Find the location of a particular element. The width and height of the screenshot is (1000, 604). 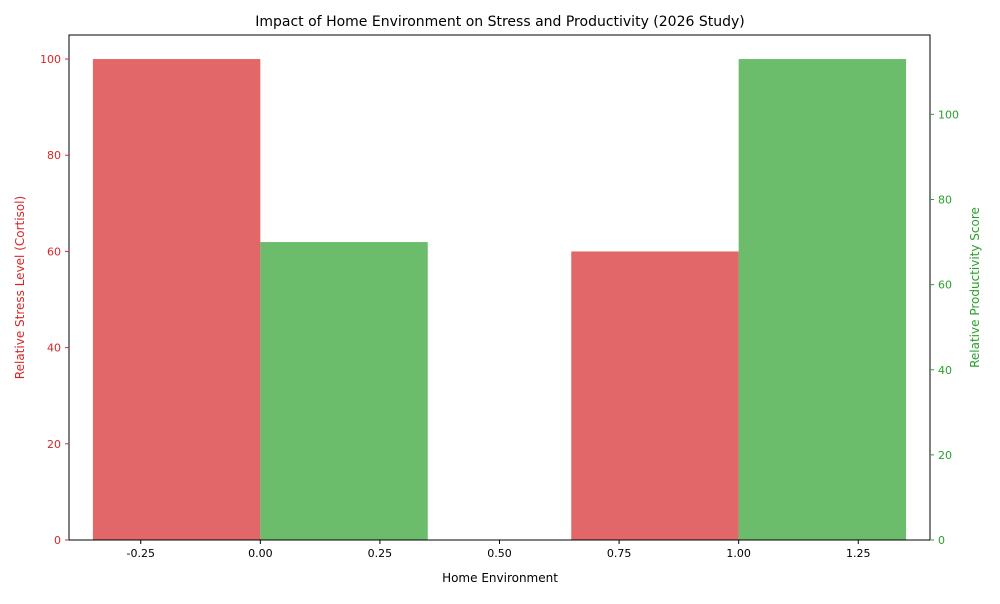

y-left-tick-label: 60 is located at coordinates (54, 251).